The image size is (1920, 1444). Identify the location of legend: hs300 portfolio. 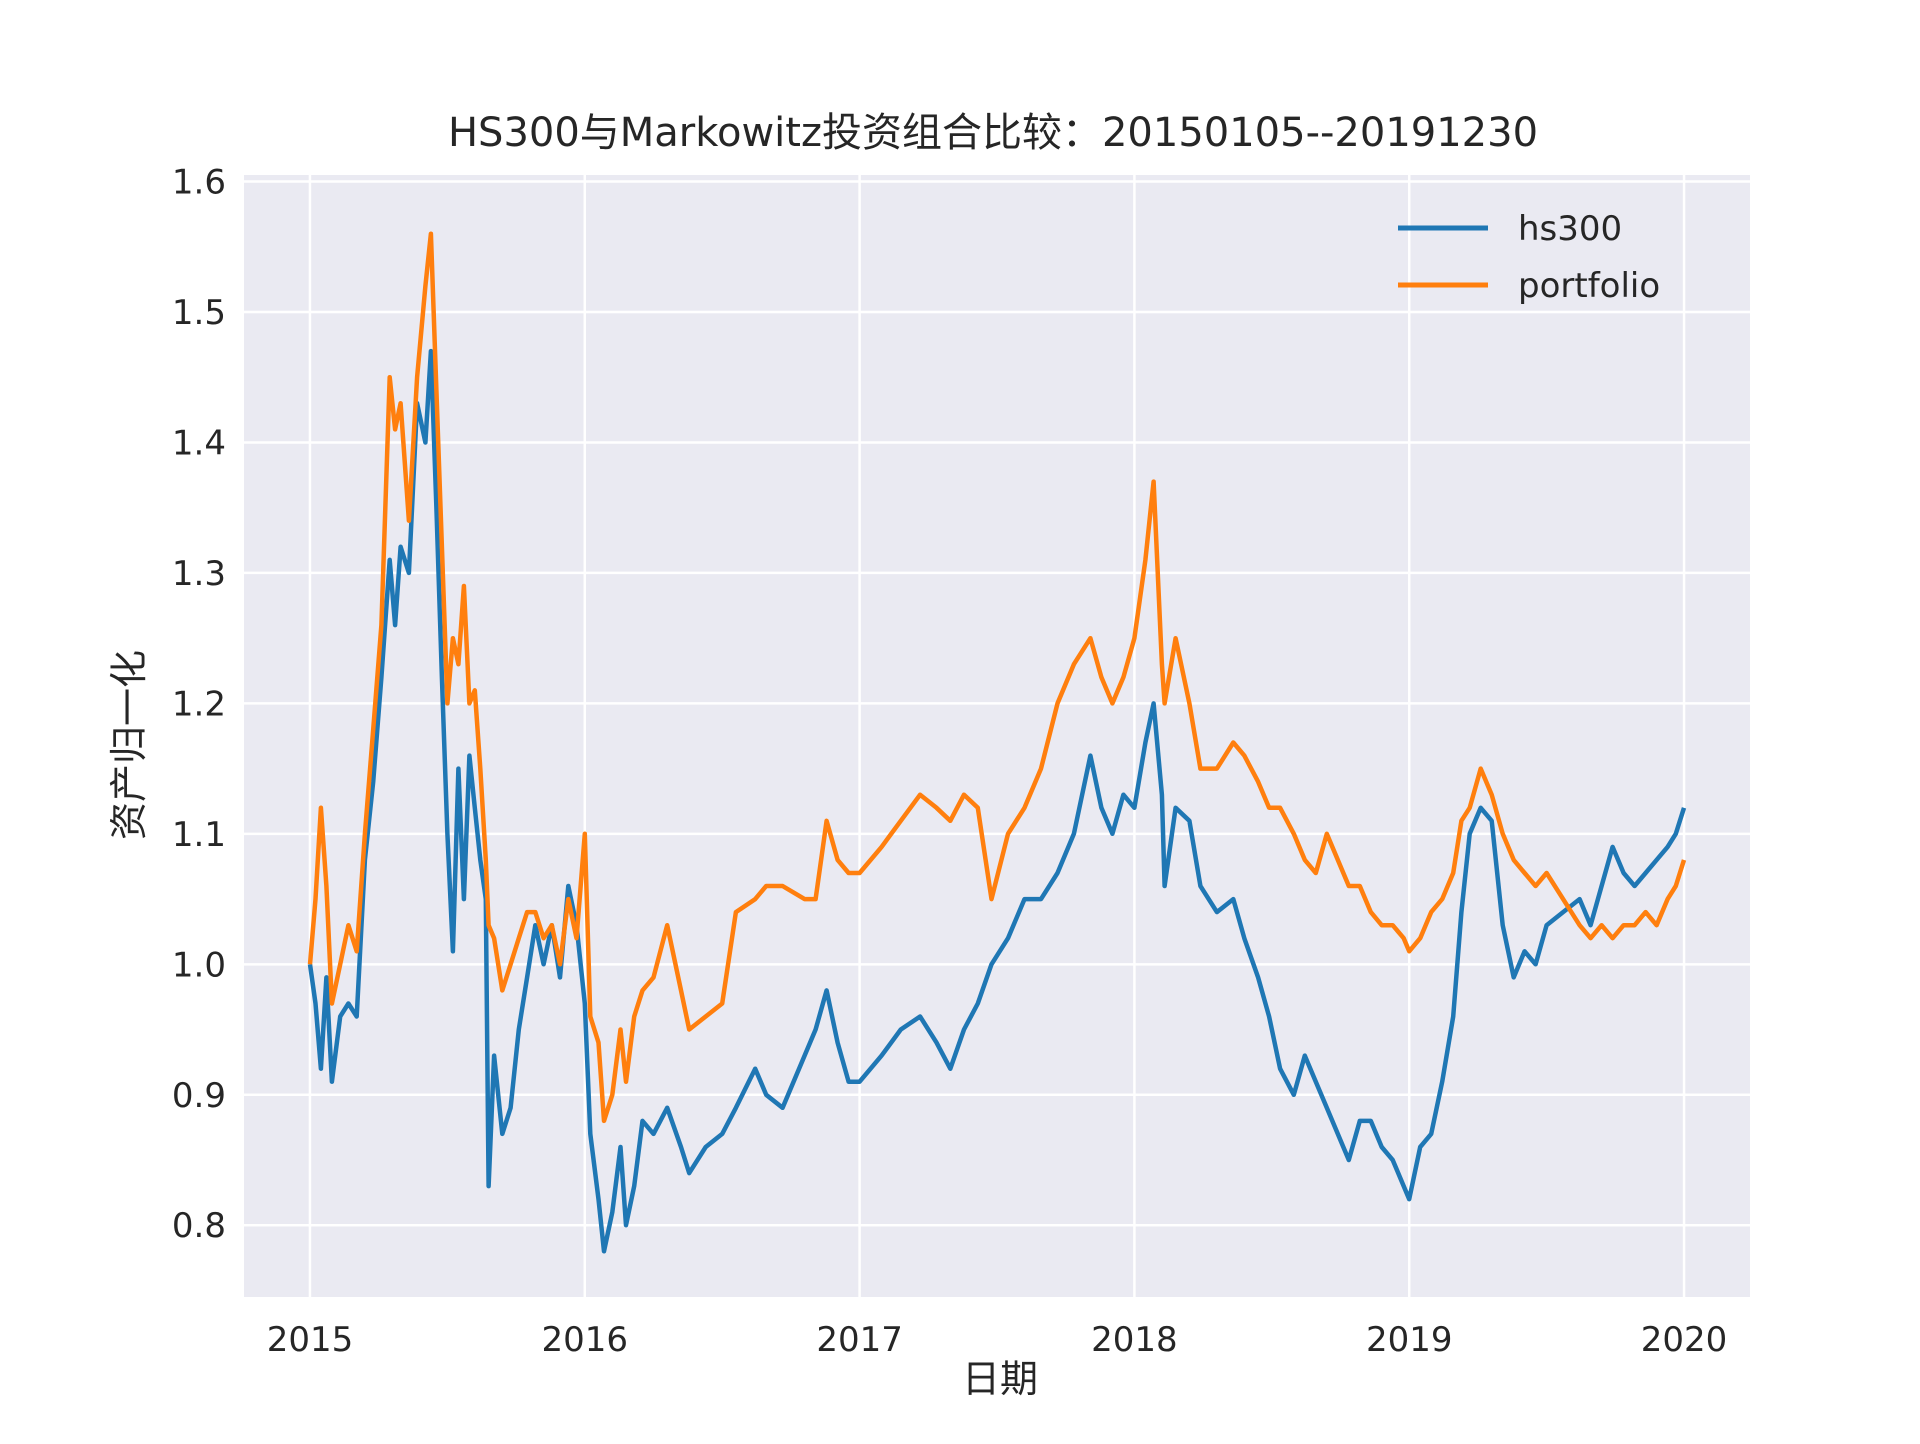
(1529, 257).